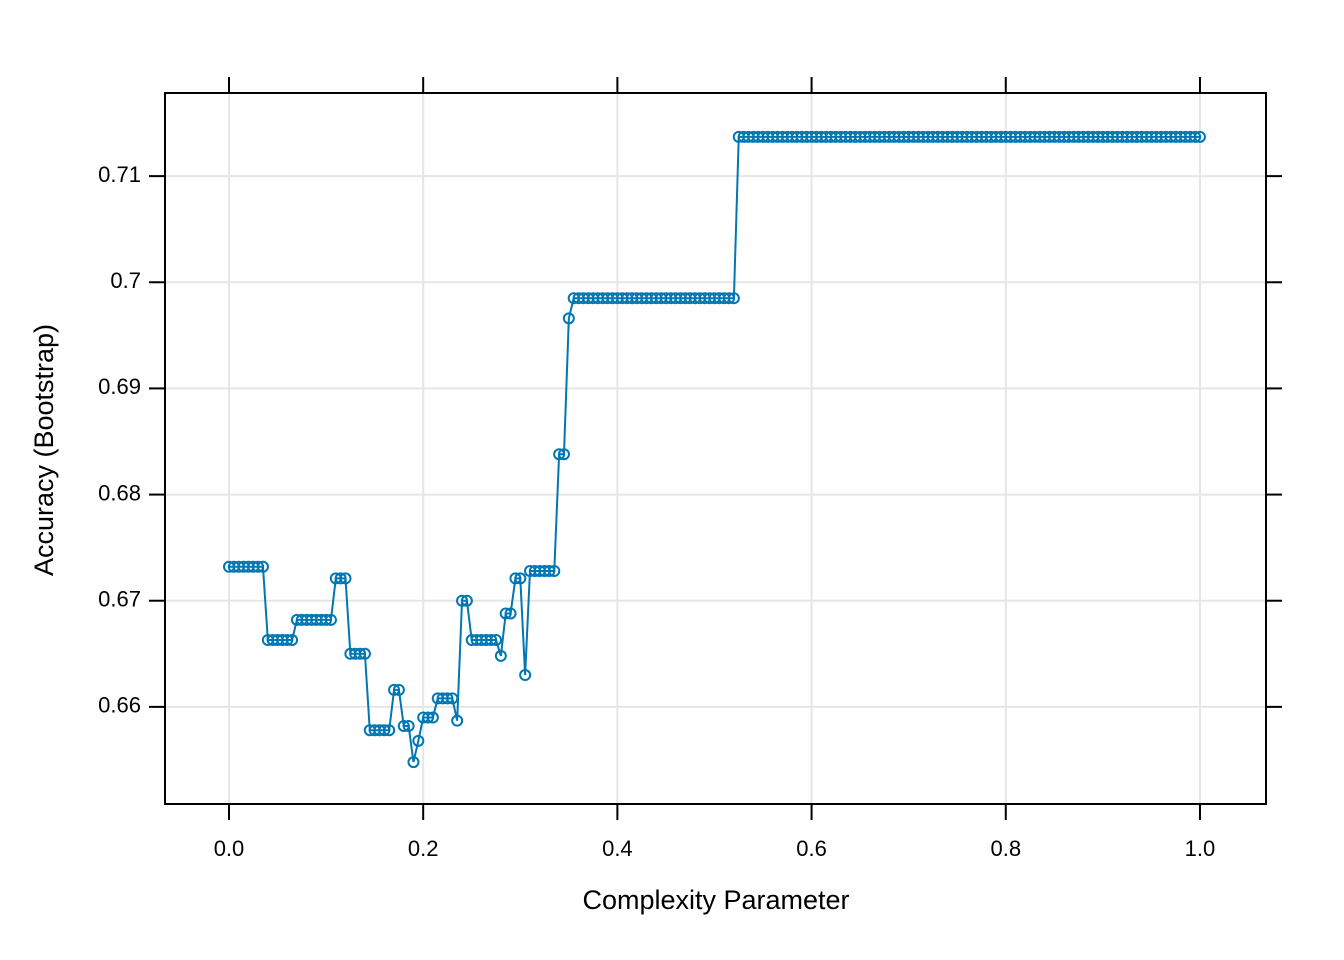 This screenshot has width=1344, height=960. I want to click on y-tick-label: 0.67, so click(119, 599).